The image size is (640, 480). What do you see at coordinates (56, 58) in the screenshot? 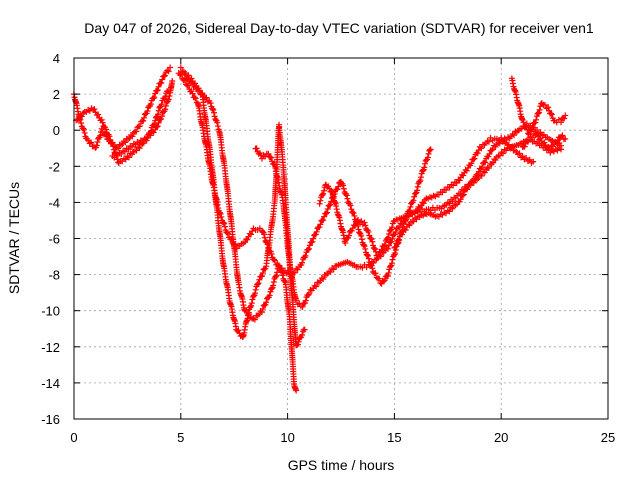
I see `y-tick-label: 4` at bounding box center [56, 58].